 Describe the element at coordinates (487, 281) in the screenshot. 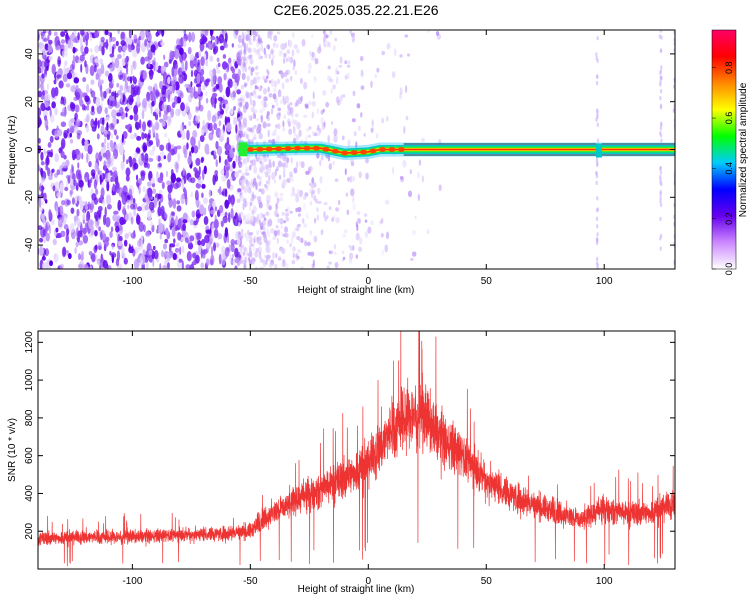

I see `spectrogram-x-tick-label: 50` at that location.